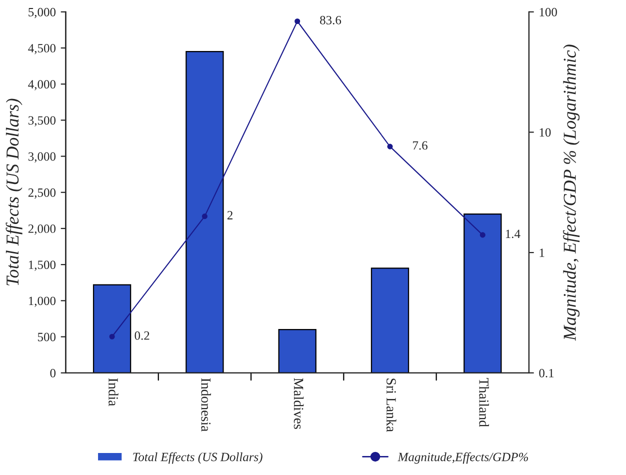 The image size is (626, 475). I want to click on y-tick-label: 0, so click(53, 373).